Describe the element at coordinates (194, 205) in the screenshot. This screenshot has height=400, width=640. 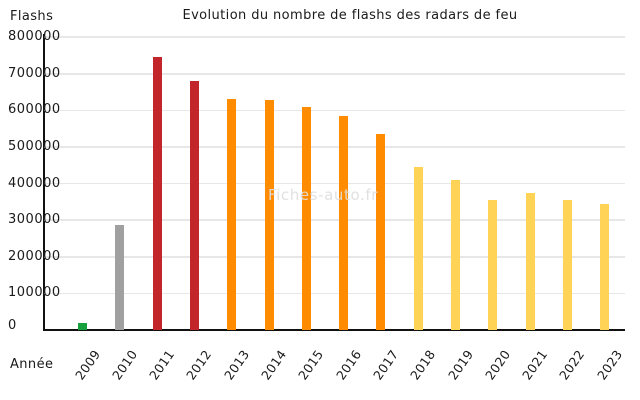
I see `bar-2012` at that location.